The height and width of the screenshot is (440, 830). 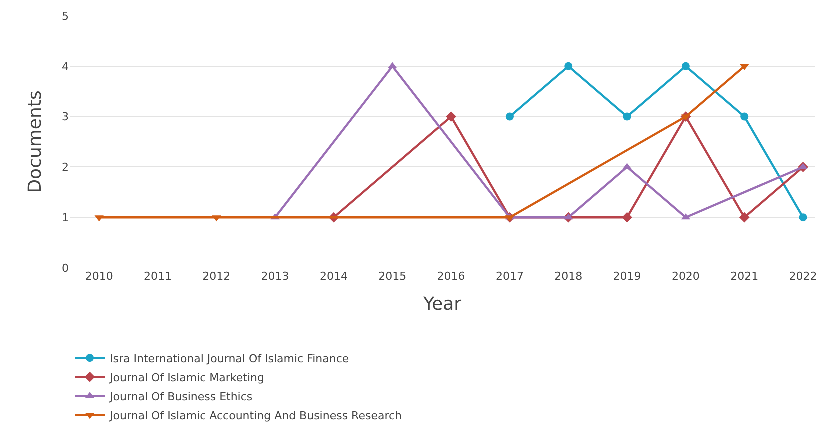 I want to click on x-tick-label: 2021, so click(x=744, y=276).